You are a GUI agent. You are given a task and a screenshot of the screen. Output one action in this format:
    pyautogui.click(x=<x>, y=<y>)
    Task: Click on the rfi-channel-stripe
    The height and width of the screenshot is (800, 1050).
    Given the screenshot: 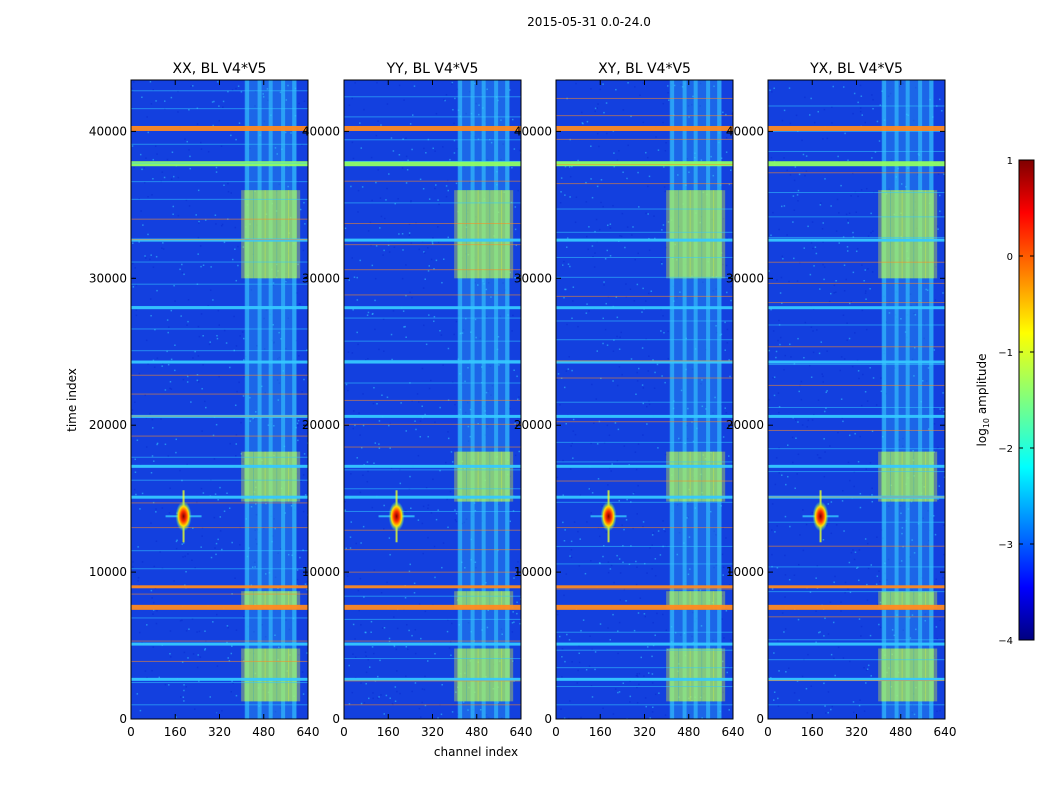 What is the action you would take?
    pyautogui.click(x=684, y=399)
    